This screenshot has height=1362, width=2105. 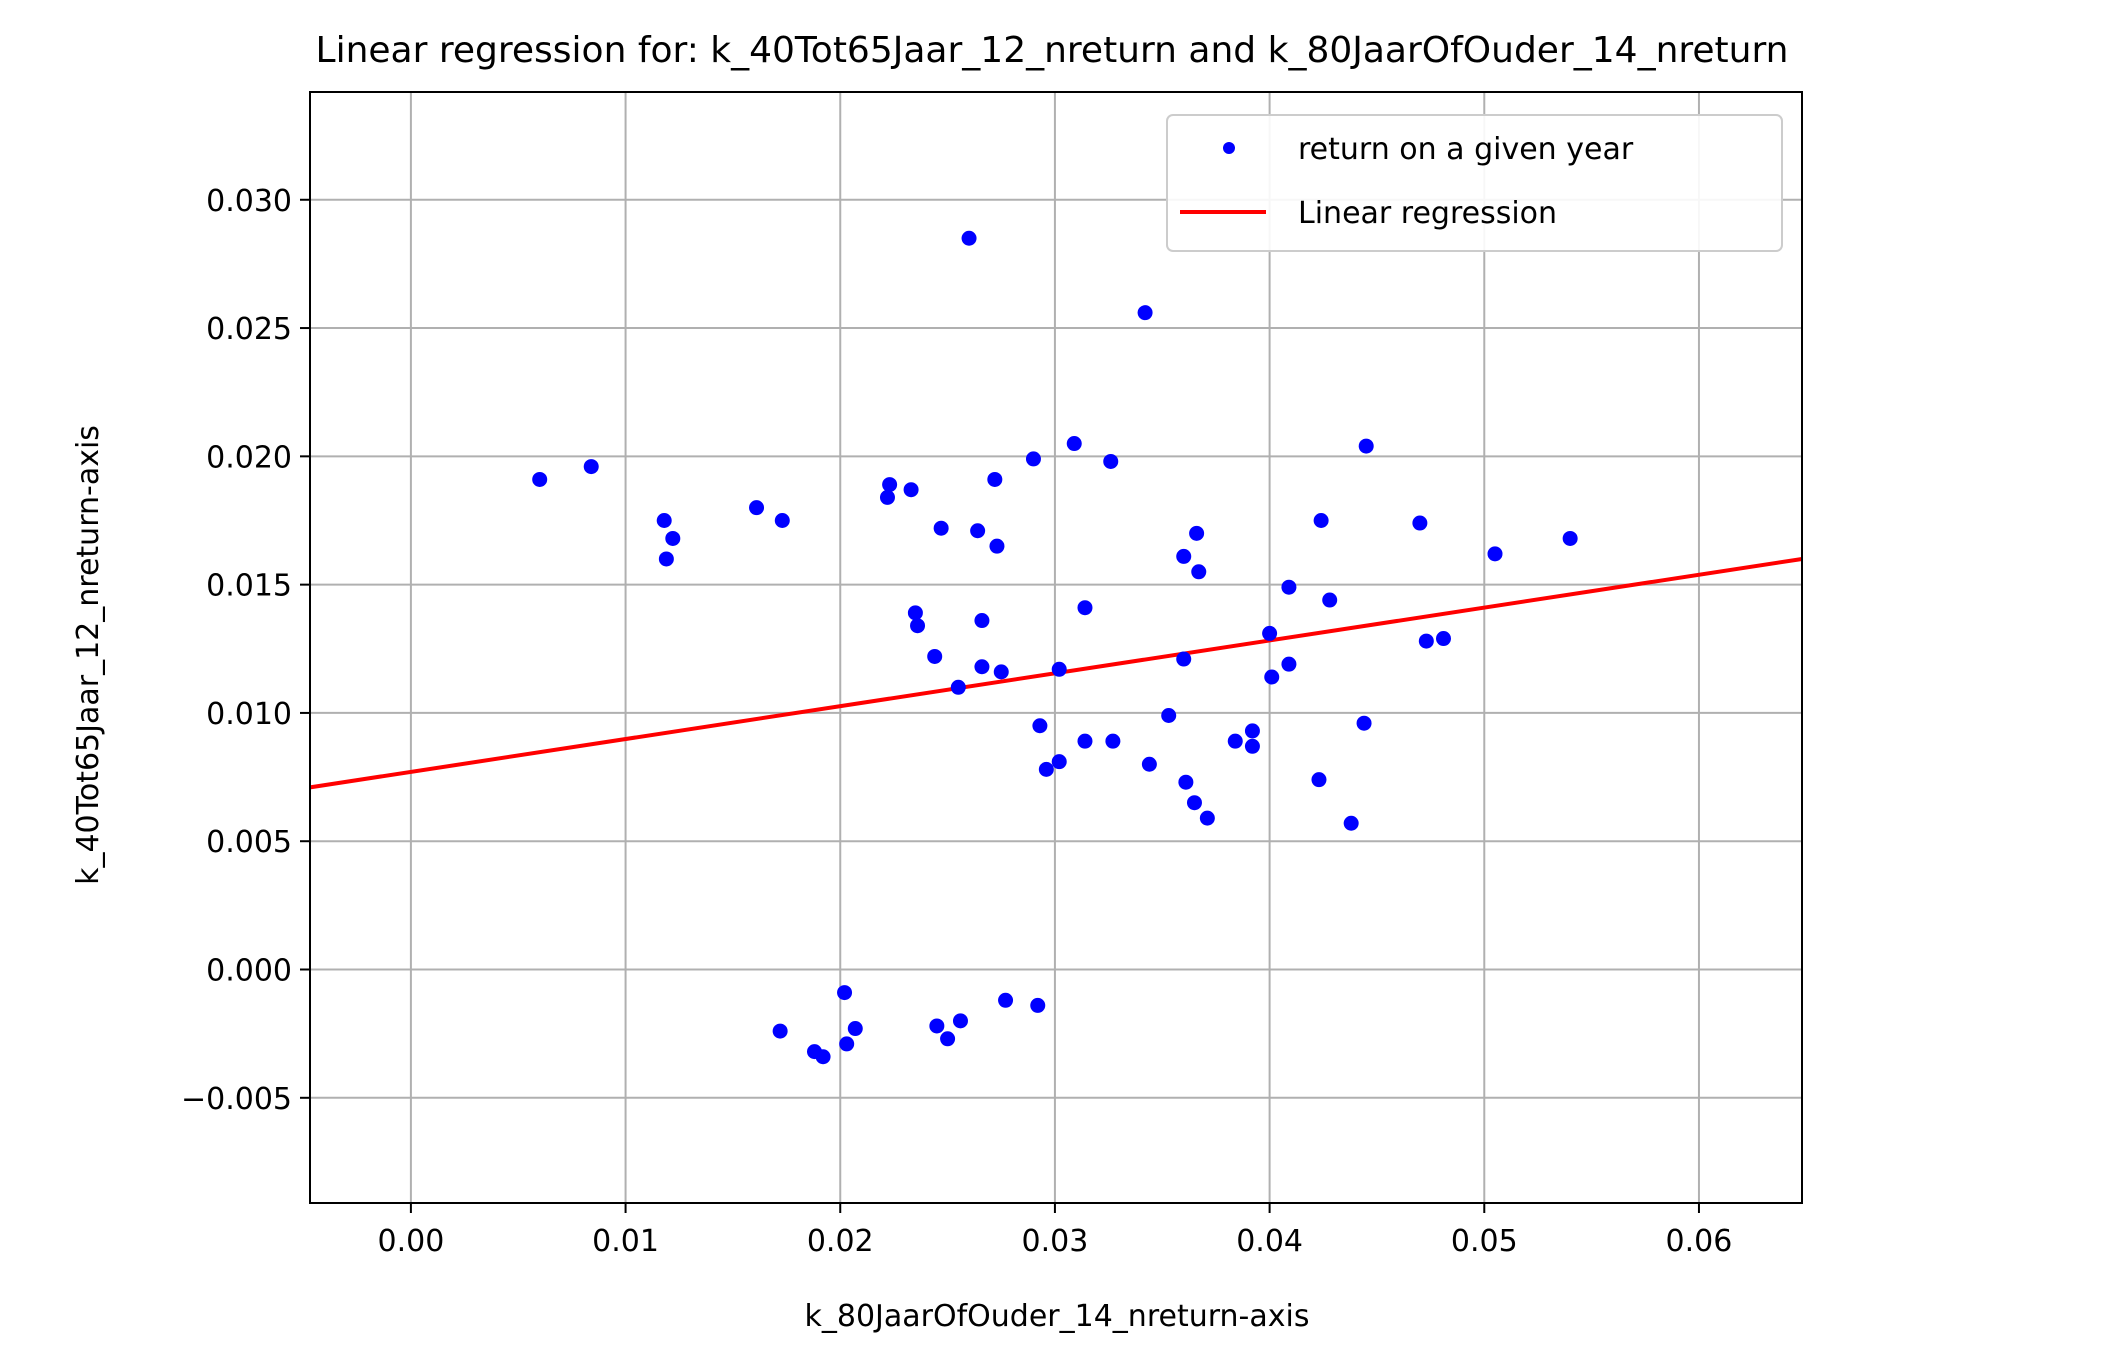 I want to click on x-axis-label: k_80JaarOfOuder_14_nreturn-axis, so click(x=1057, y=1316).